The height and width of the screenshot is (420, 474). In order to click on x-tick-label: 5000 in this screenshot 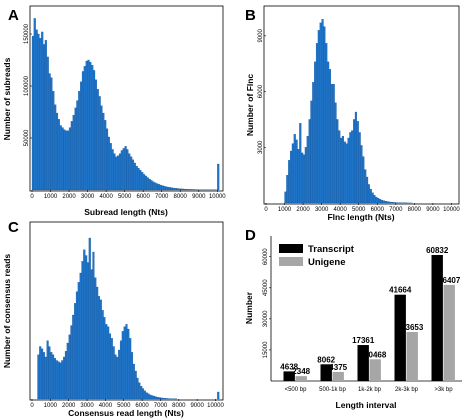, I will do `click(124, 406)`.